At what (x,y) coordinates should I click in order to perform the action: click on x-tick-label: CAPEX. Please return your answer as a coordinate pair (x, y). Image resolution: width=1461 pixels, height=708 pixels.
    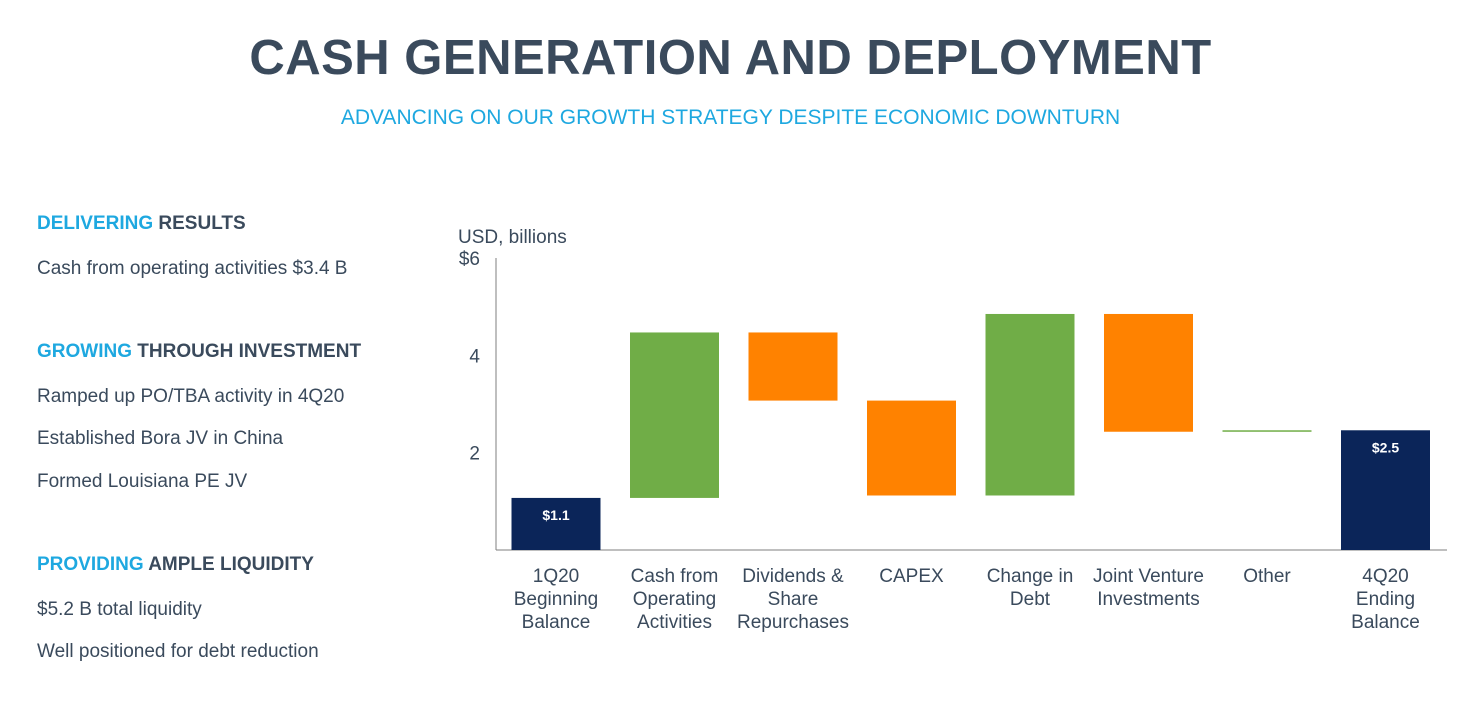
    Looking at the image, I should click on (911, 576).